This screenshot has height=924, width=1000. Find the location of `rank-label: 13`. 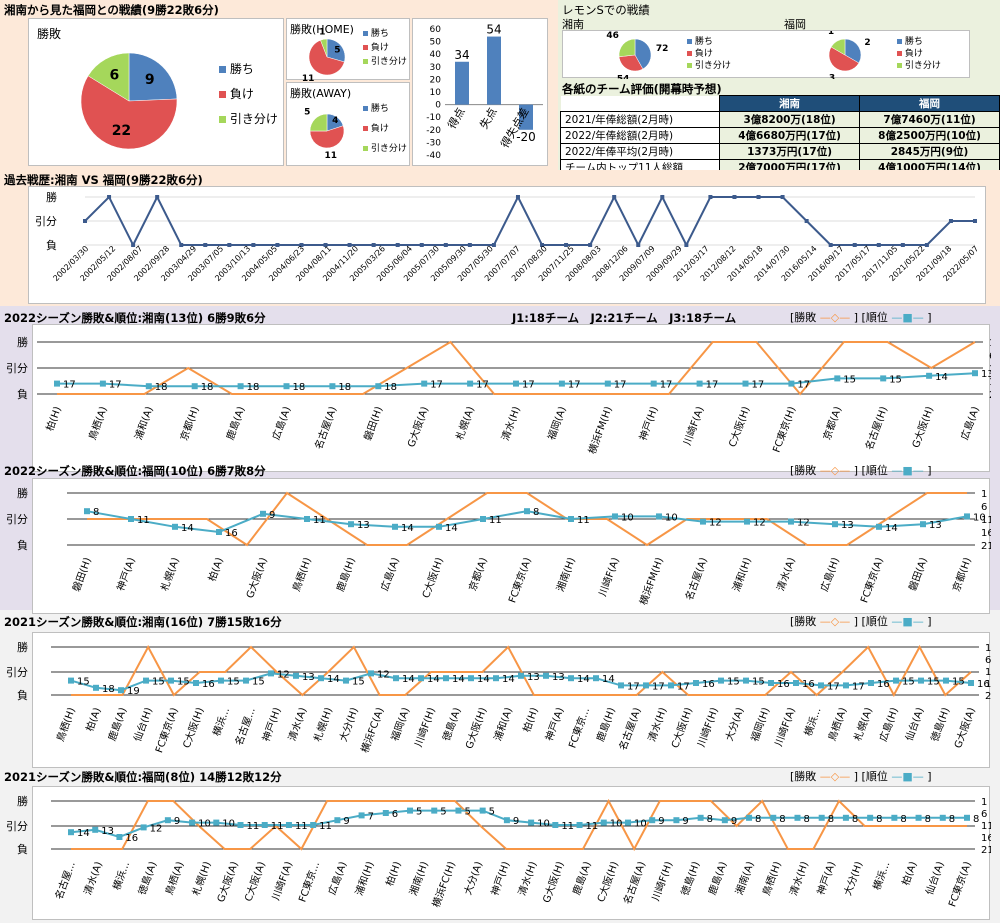

rank-label: 13 is located at coordinates (986, 374).